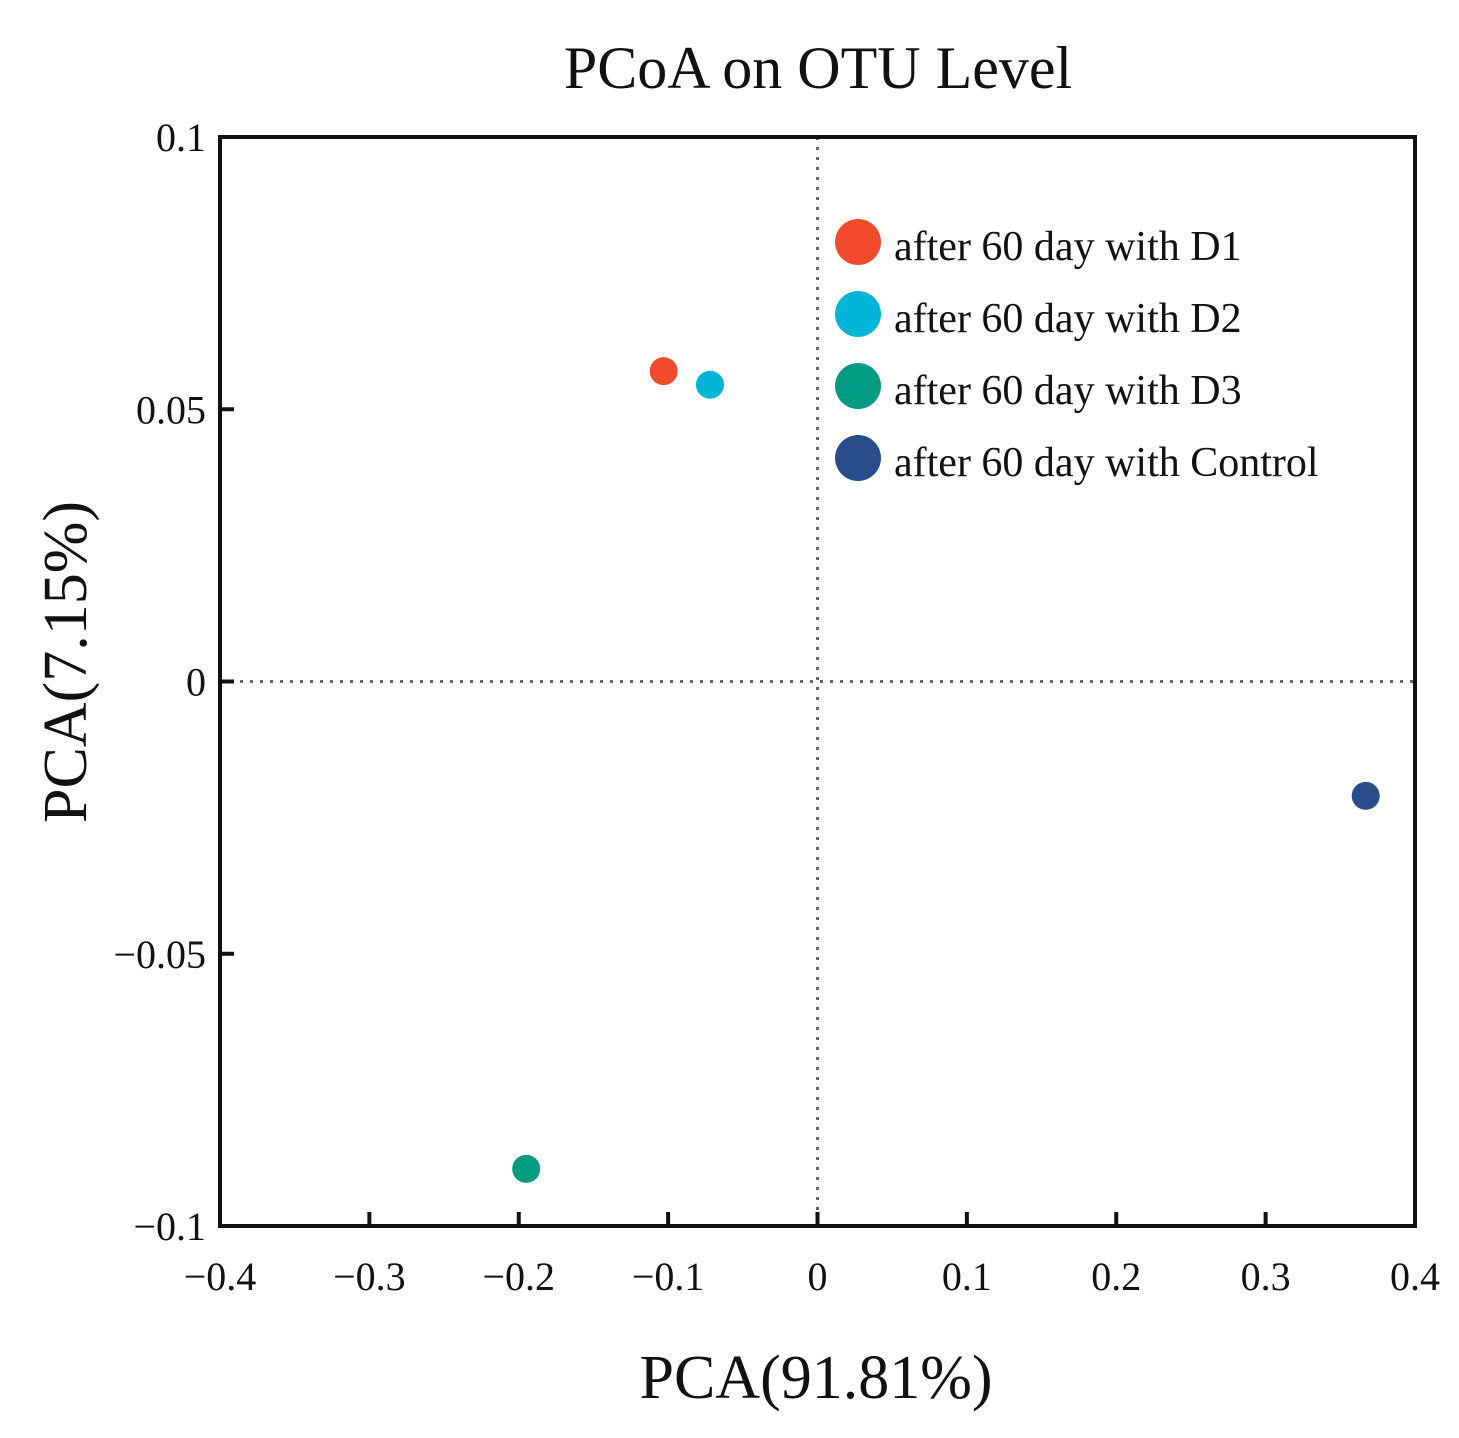  I want to click on legend-label: after 60 day with Control, so click(1106, 463).